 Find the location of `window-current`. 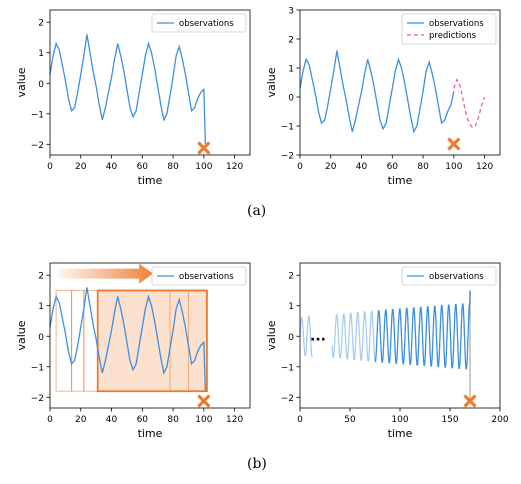

window-current is located at coordinates (152, 341).